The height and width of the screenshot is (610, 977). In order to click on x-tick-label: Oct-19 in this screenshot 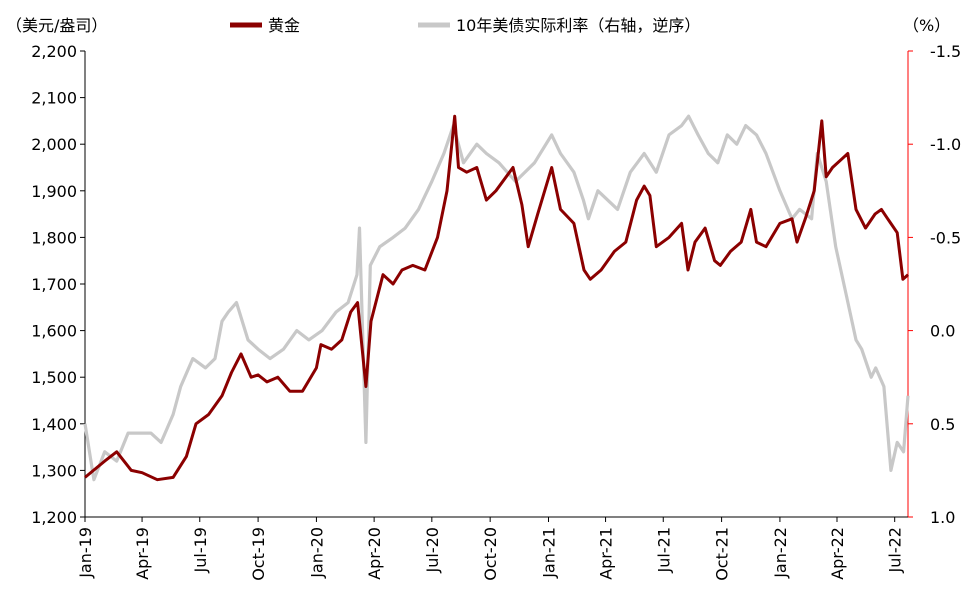, I will do `click(258, 554)`.